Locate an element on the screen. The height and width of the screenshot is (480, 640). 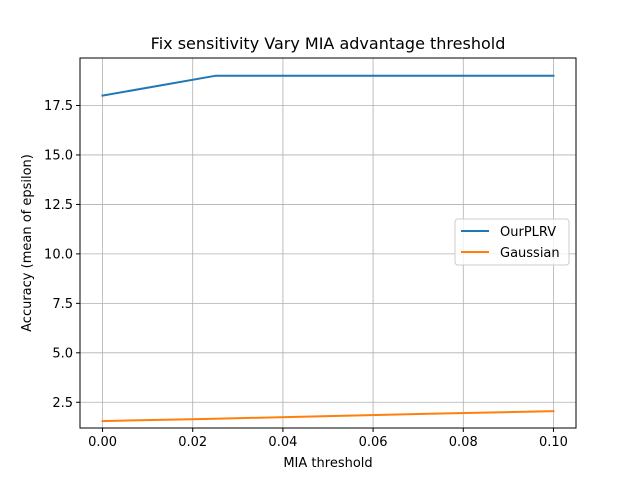
x-tick-label: 0.02 is located at coordinates (192, 442).